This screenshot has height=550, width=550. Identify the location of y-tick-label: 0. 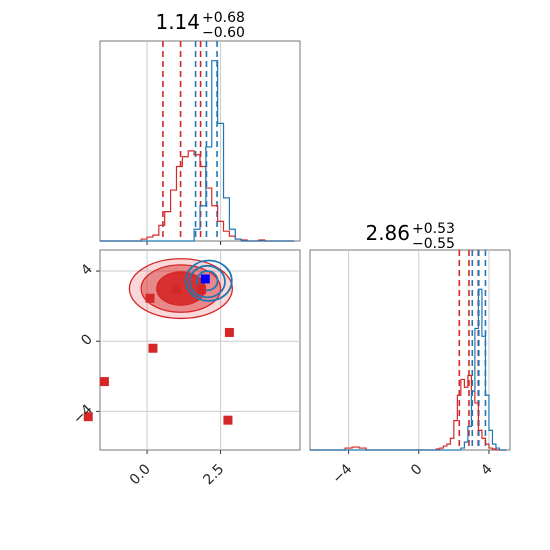
(87, 340).